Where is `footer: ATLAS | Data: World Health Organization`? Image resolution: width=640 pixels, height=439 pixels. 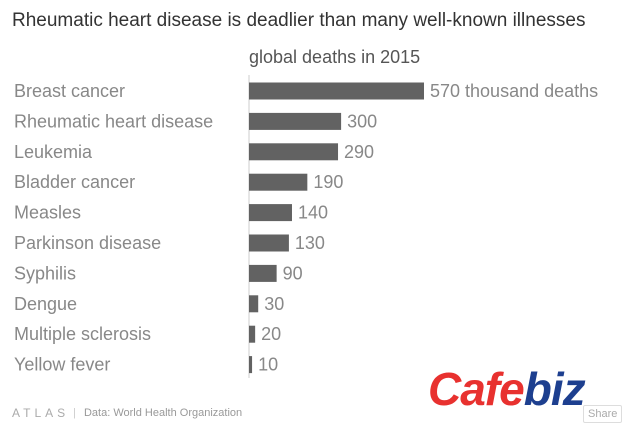 footer: ATLAS | Data: World Health Organization is located at coordinates (127, 413).